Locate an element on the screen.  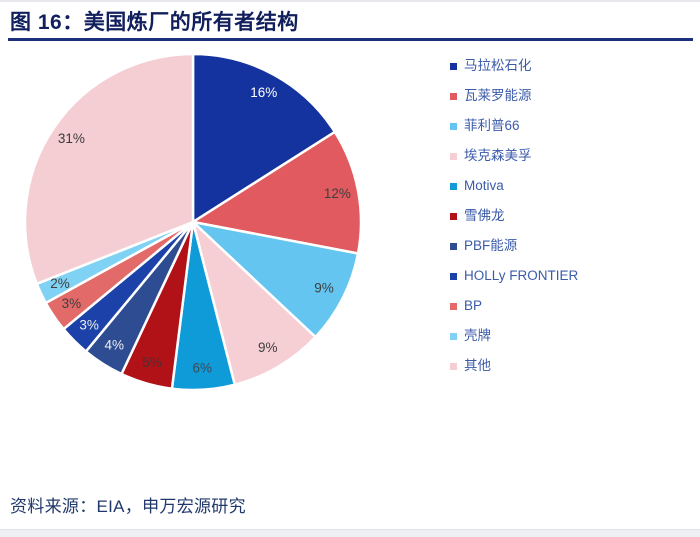
legend-item-7: HOLLy FRONTIER is located at coordinates (572, 276).